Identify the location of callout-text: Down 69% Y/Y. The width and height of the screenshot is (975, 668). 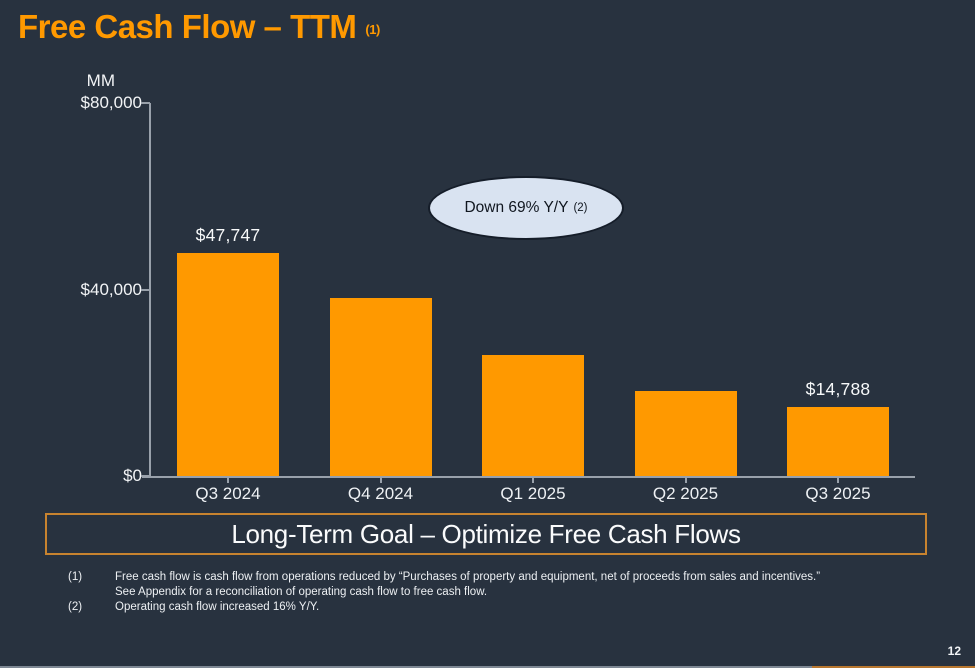
(516, 207).